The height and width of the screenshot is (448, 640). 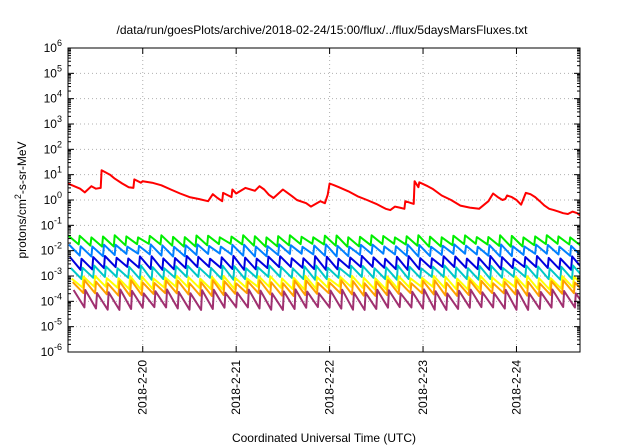 I want to click on y-tick-label: 10⁰, so click(x=53, y=198).